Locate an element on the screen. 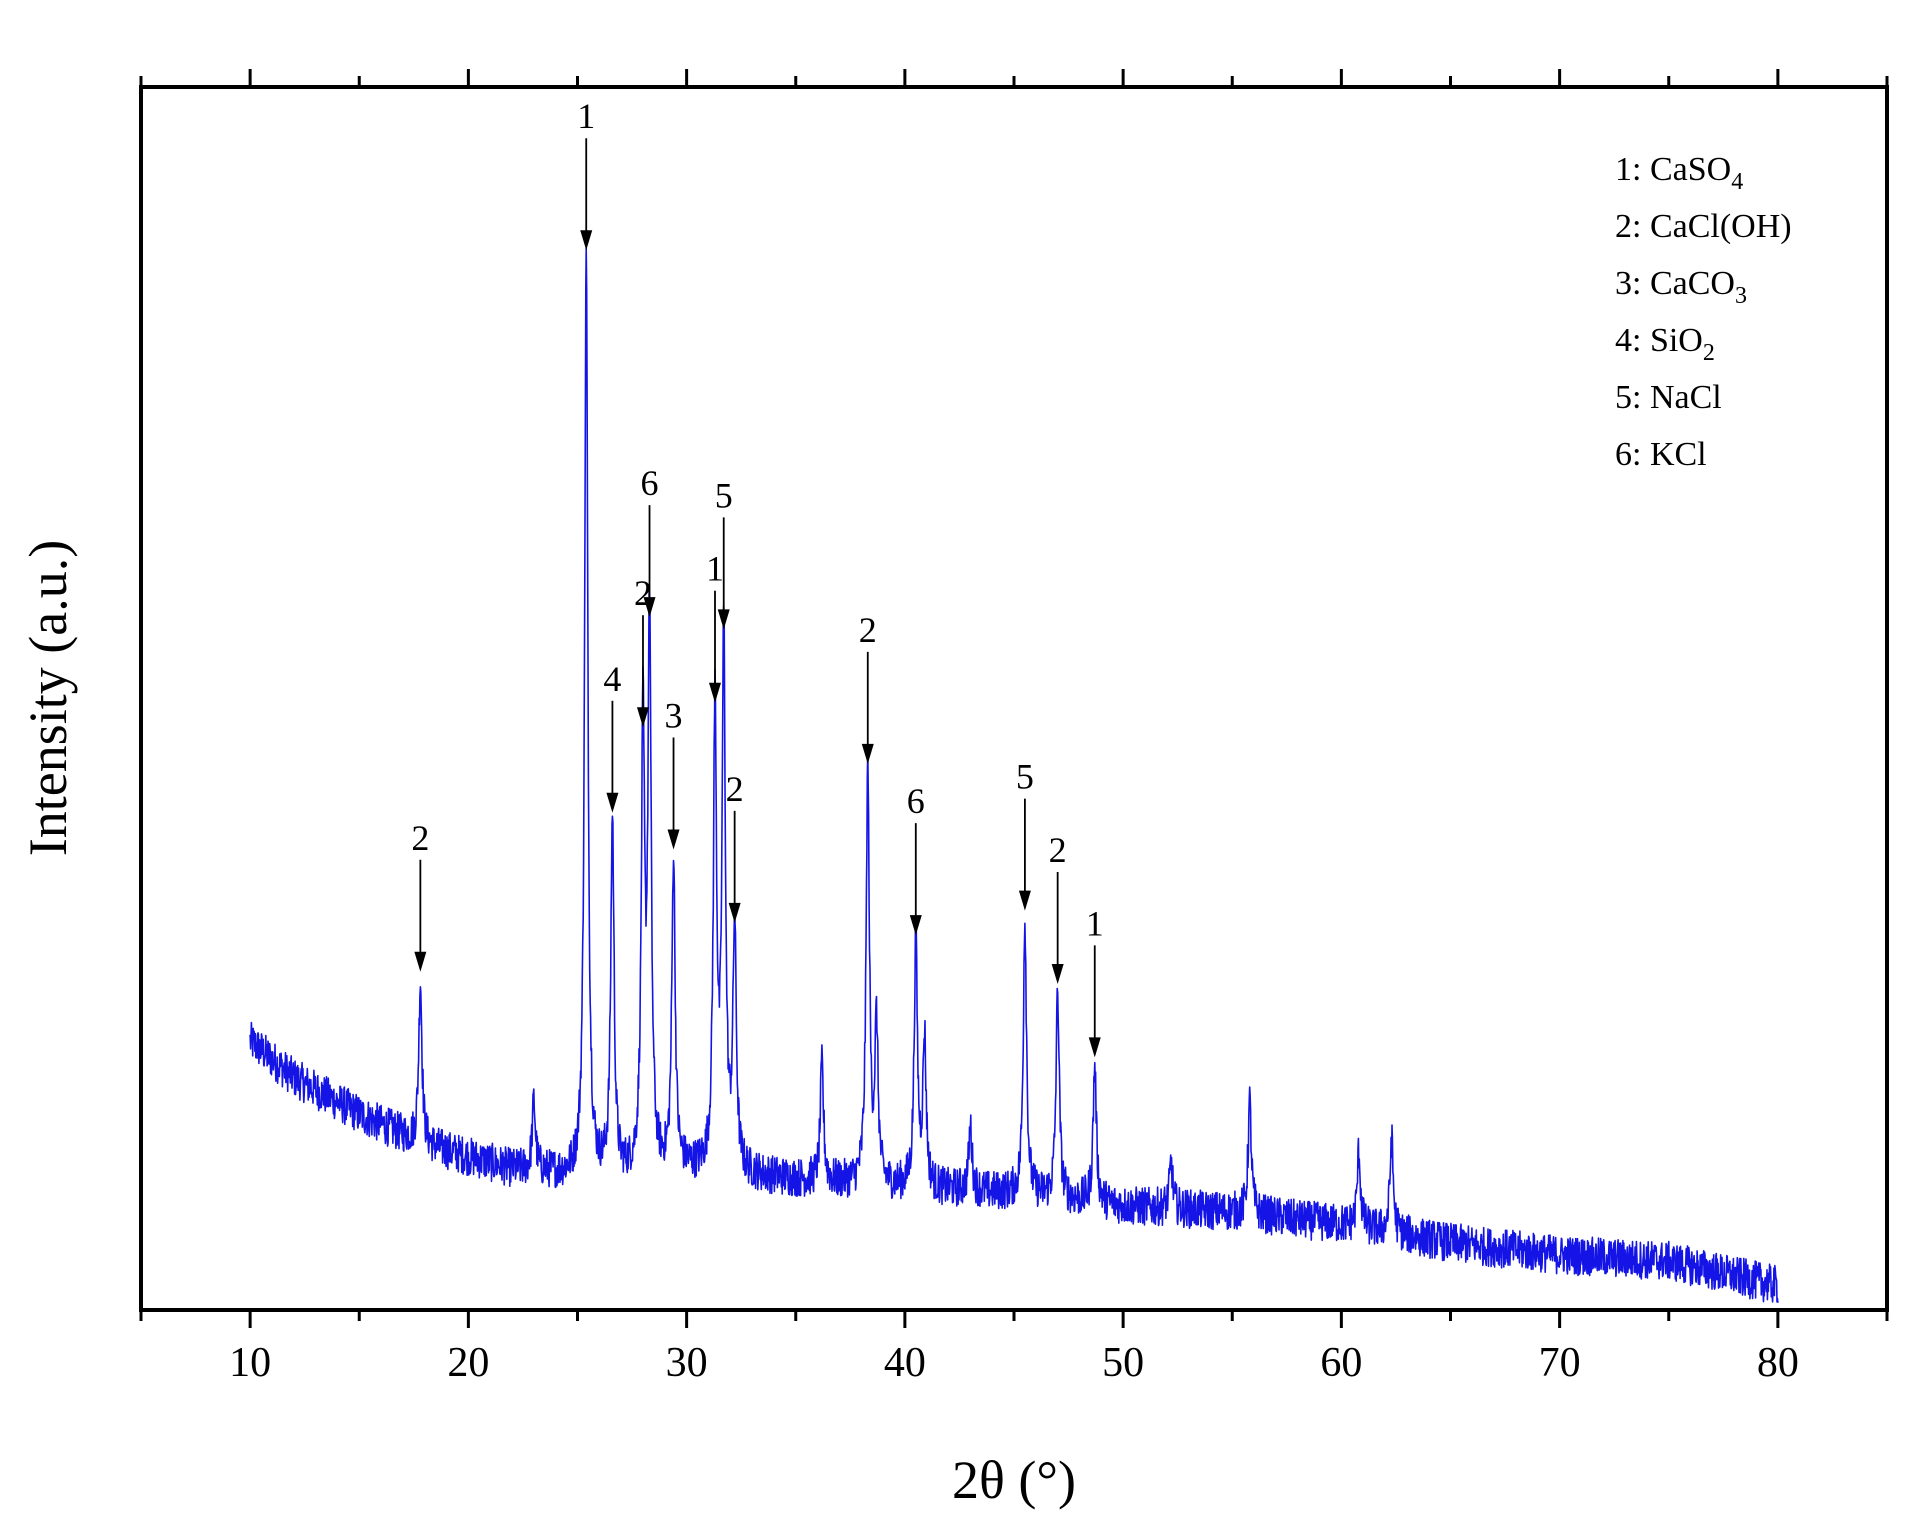 The image size is (1931, 1523). peak-annotation: 4 is located at coordinates (612, 736).